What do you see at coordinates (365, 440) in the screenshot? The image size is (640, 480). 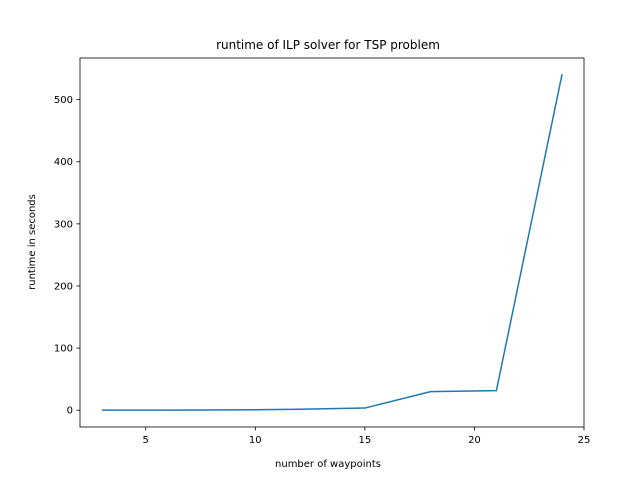 I see `x-tick-label-15: 15` at bounding box center [365, 440].